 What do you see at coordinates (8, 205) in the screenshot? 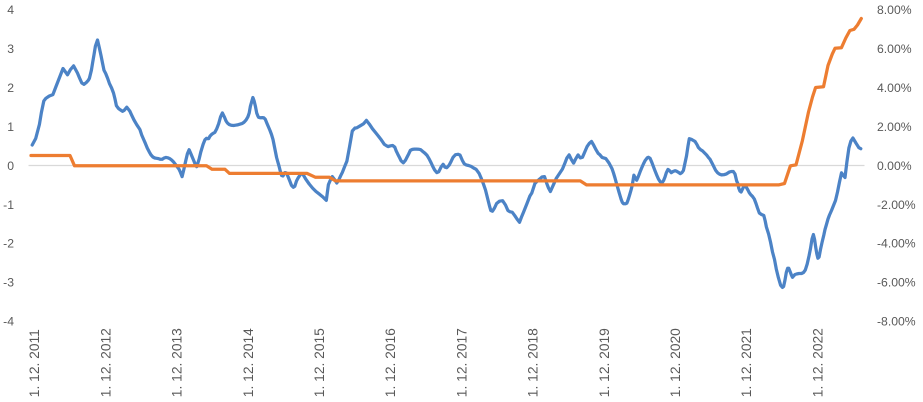
I see `svg-text: -1` at bounding box center [8, 205].